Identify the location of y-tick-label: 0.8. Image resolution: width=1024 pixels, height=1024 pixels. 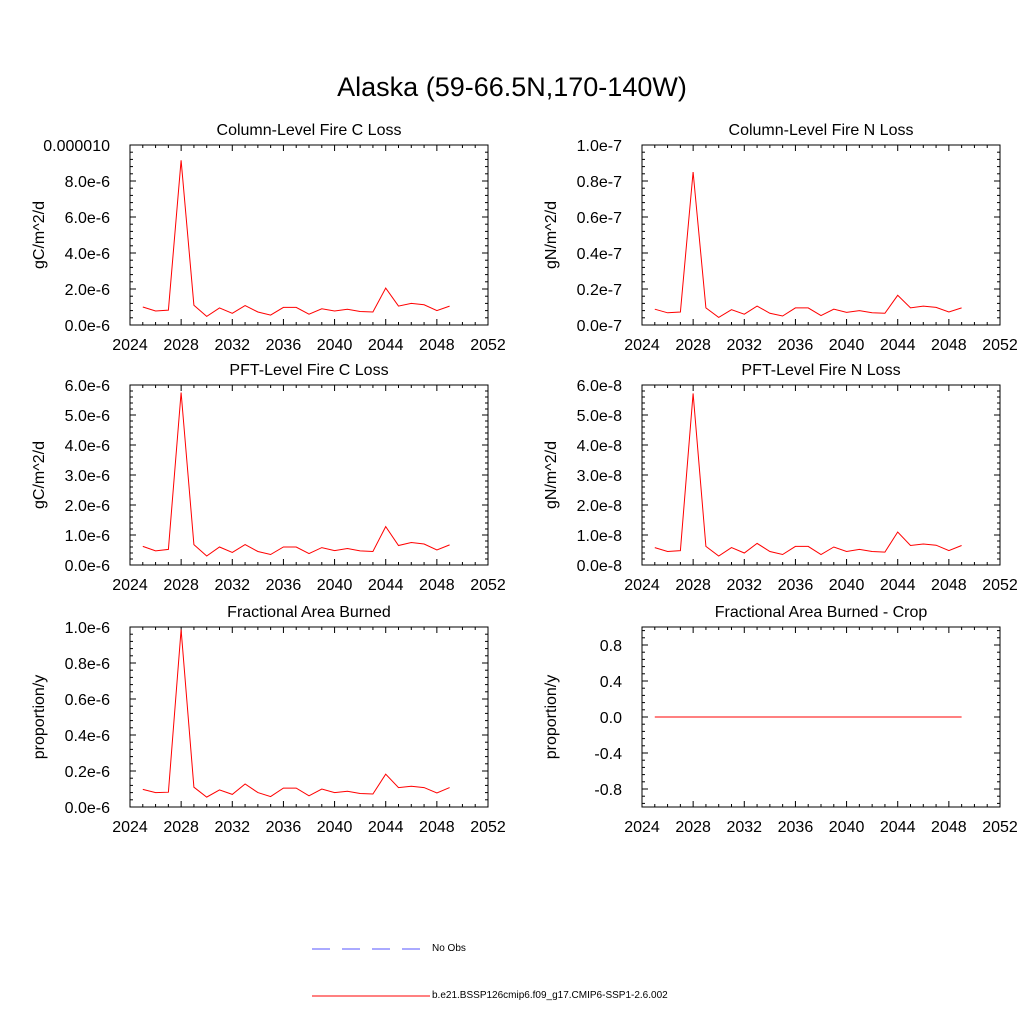
(611, 646).